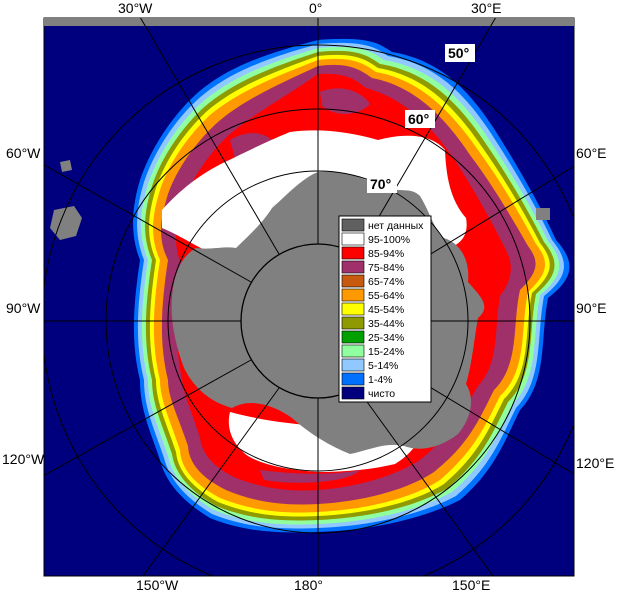  What do you see at coordinates (309, 22) in the screenshot?
I see `nodata-strip` at bounding box center [309, 22].